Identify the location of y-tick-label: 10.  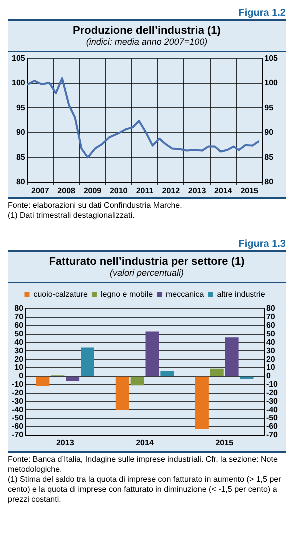
(19, 367).